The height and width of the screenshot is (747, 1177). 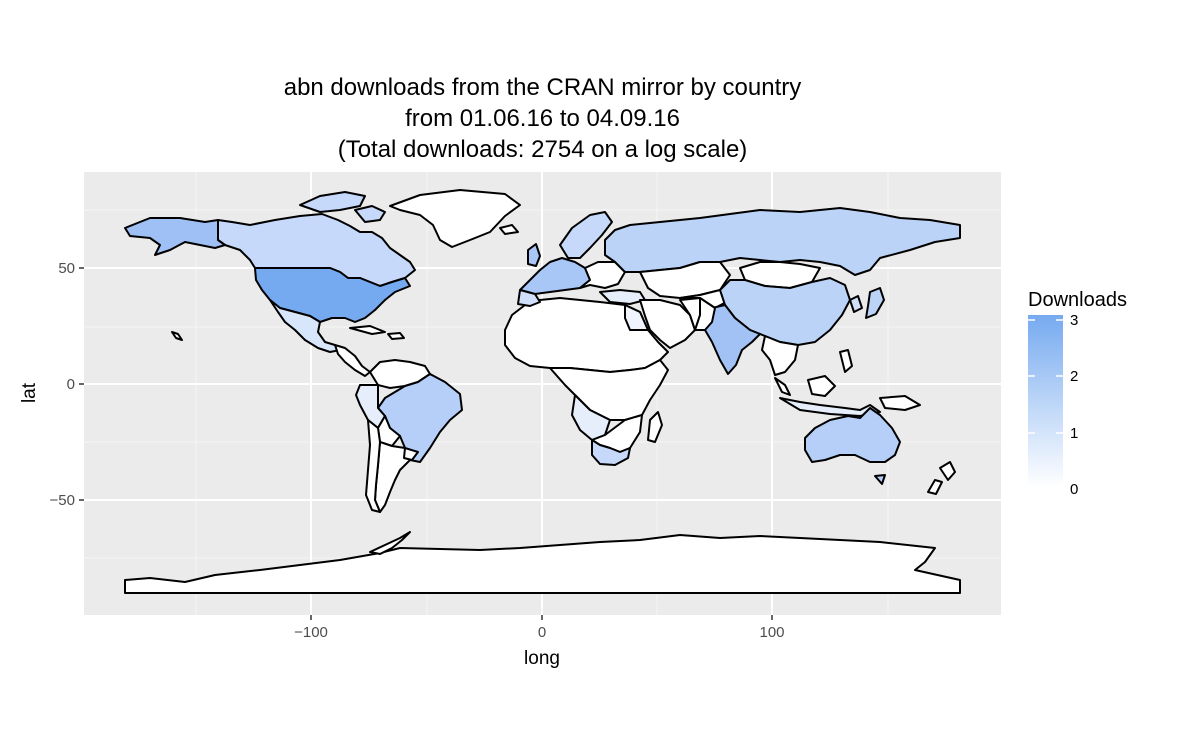 What do you see at coordinates (542, 564) in the screenshot?
I see `country-antarctica` at bounding box center [542, 564].